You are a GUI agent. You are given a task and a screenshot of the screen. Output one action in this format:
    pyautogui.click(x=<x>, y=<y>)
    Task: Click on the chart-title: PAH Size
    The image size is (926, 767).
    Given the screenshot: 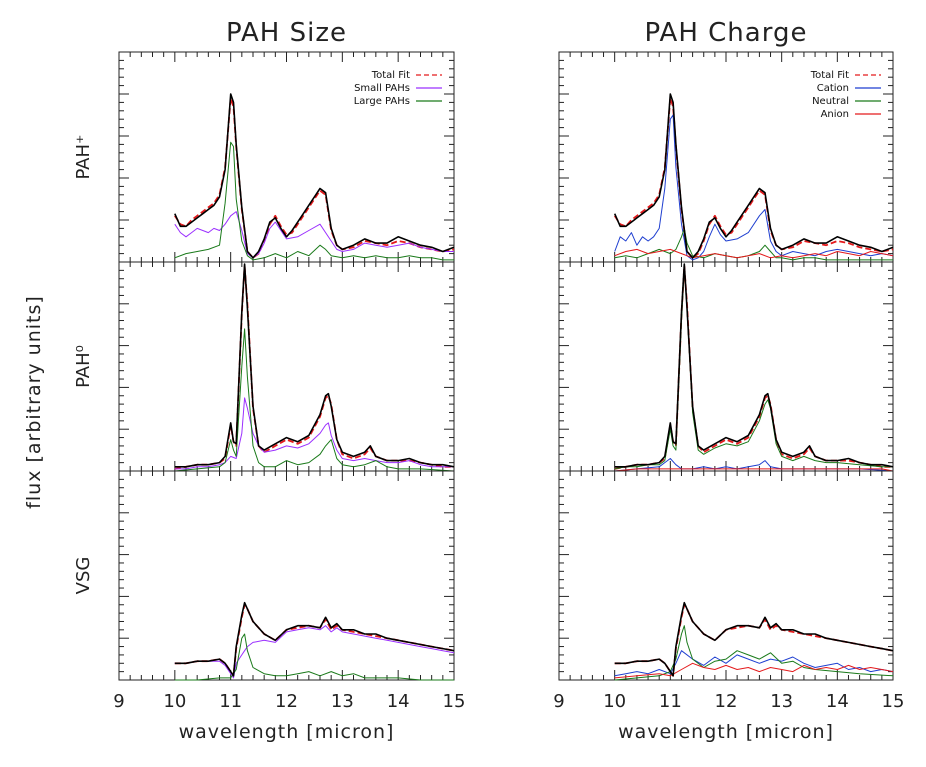 What is the action you would take?
    pyautogui.click(x=286, y=33)
    